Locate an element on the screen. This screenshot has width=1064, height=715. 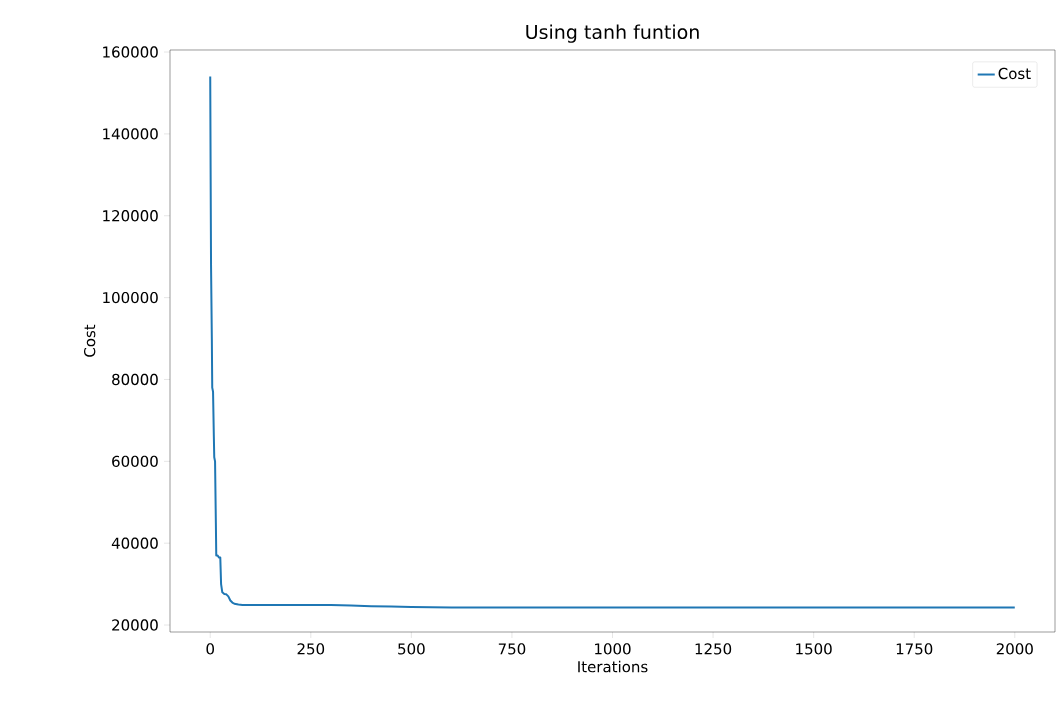
y-axis-title: Cost is located at coordinates (89, 340).